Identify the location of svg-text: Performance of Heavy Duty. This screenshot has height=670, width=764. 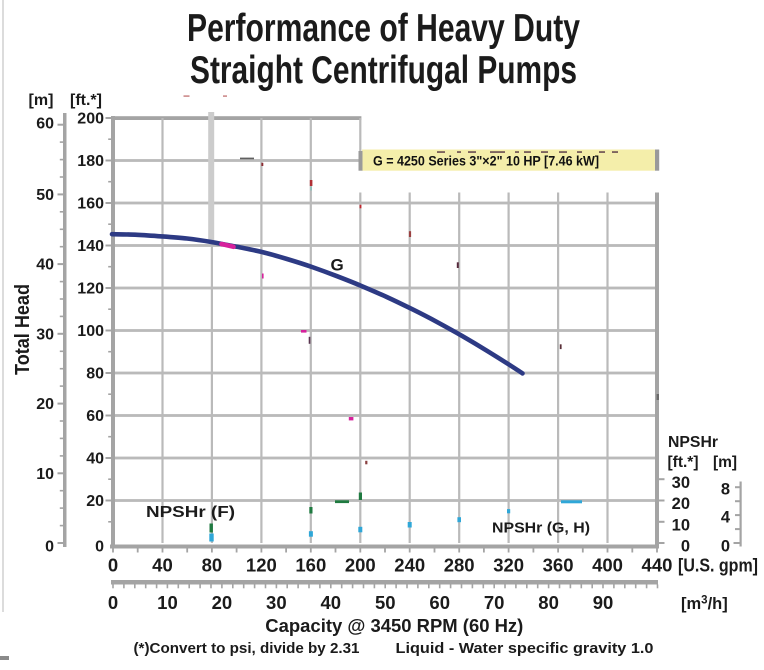
(383, 28).